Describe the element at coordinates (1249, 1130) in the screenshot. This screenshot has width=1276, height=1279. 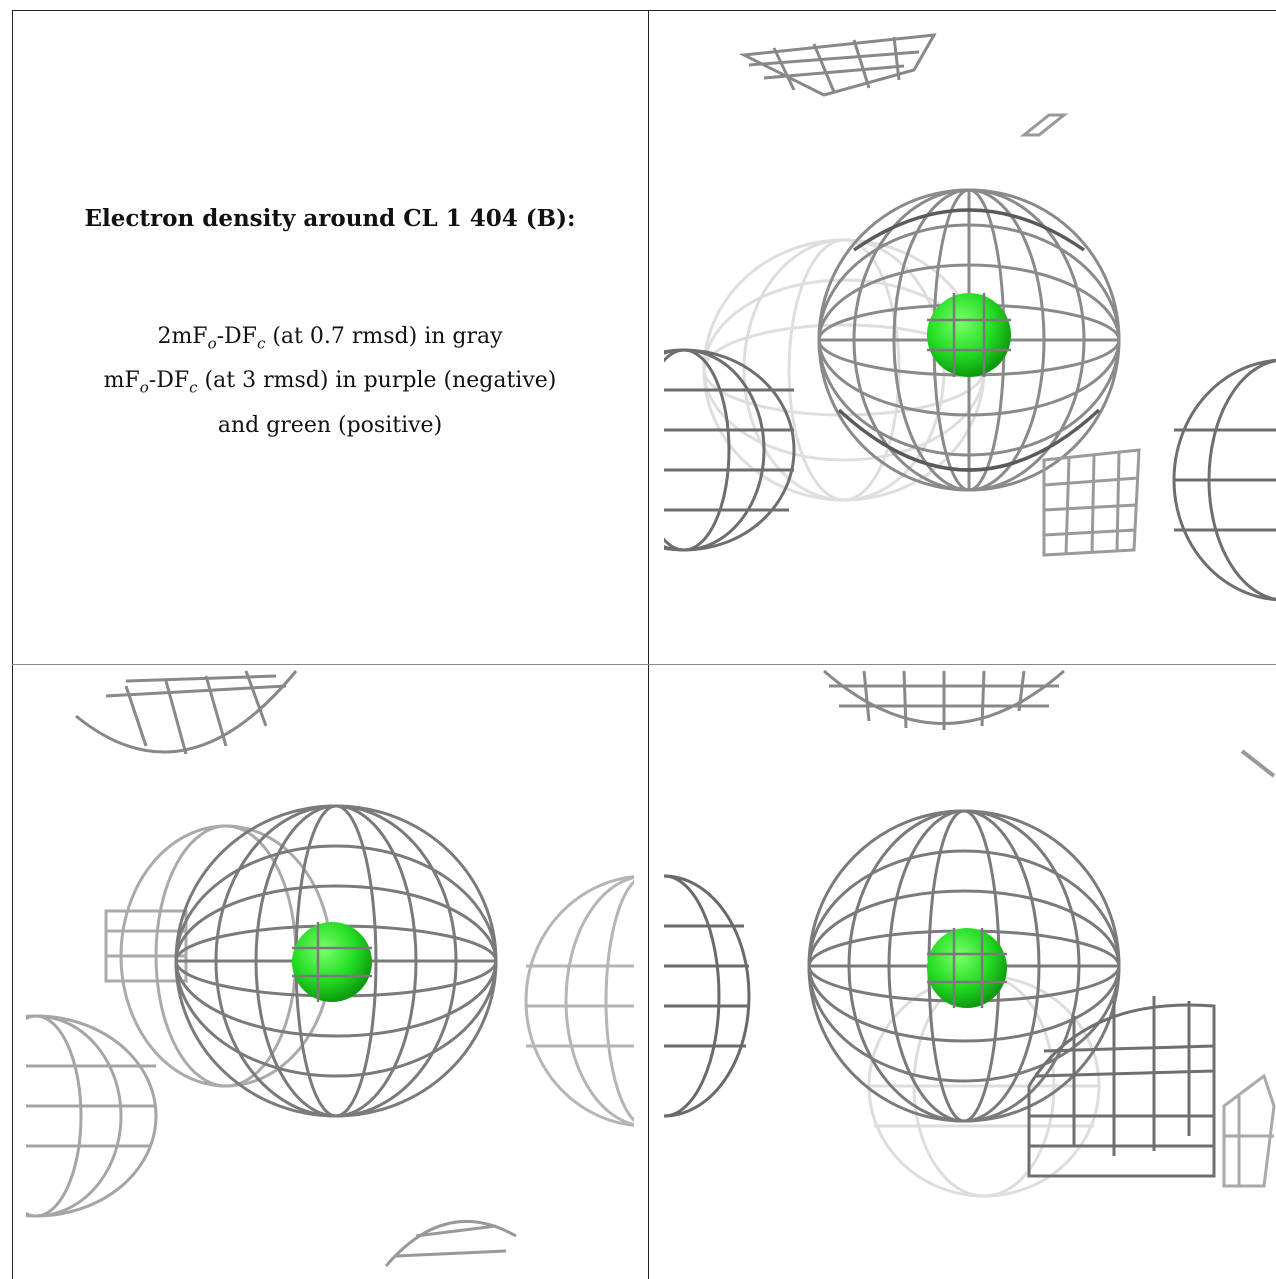
I see `mesh-far-right-fragment` at that location.